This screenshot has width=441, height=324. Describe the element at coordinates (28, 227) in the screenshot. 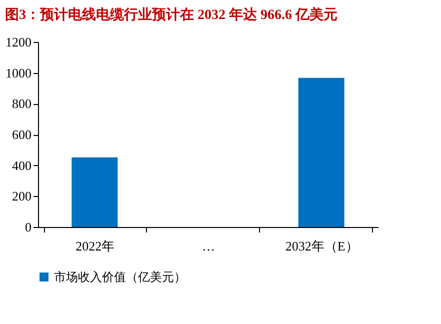

I see `y-tick-label: 0` at that location.